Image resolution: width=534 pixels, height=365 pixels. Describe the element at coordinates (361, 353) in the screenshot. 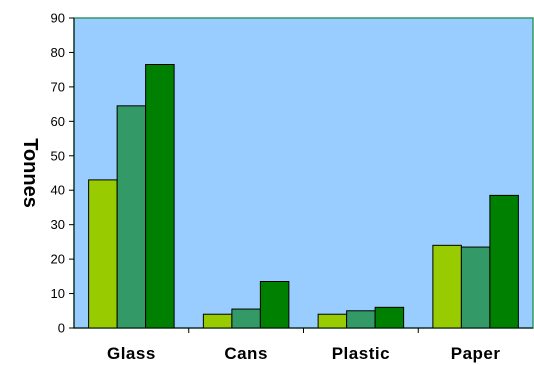

I see `x-category-label: Plastic` at that location.